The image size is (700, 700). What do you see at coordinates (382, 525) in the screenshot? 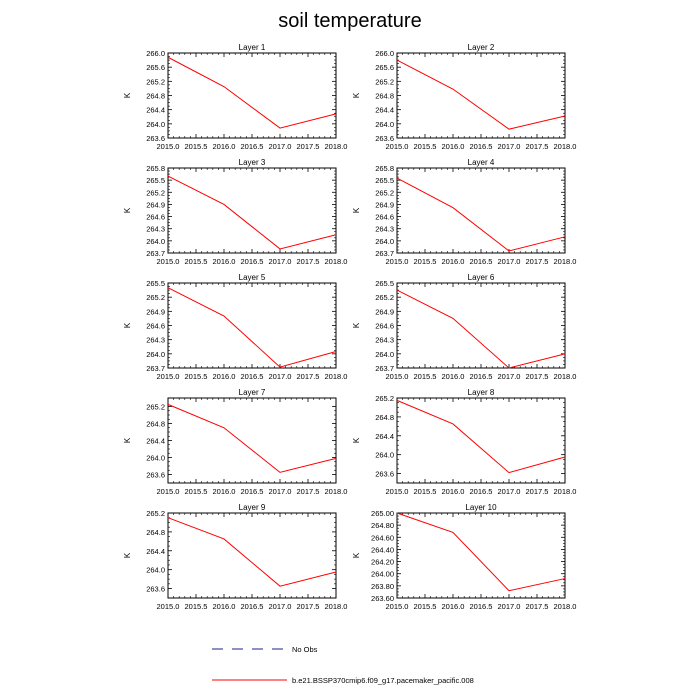
I see `y-tick-label: 264.80` at bounding box center [382, 525].